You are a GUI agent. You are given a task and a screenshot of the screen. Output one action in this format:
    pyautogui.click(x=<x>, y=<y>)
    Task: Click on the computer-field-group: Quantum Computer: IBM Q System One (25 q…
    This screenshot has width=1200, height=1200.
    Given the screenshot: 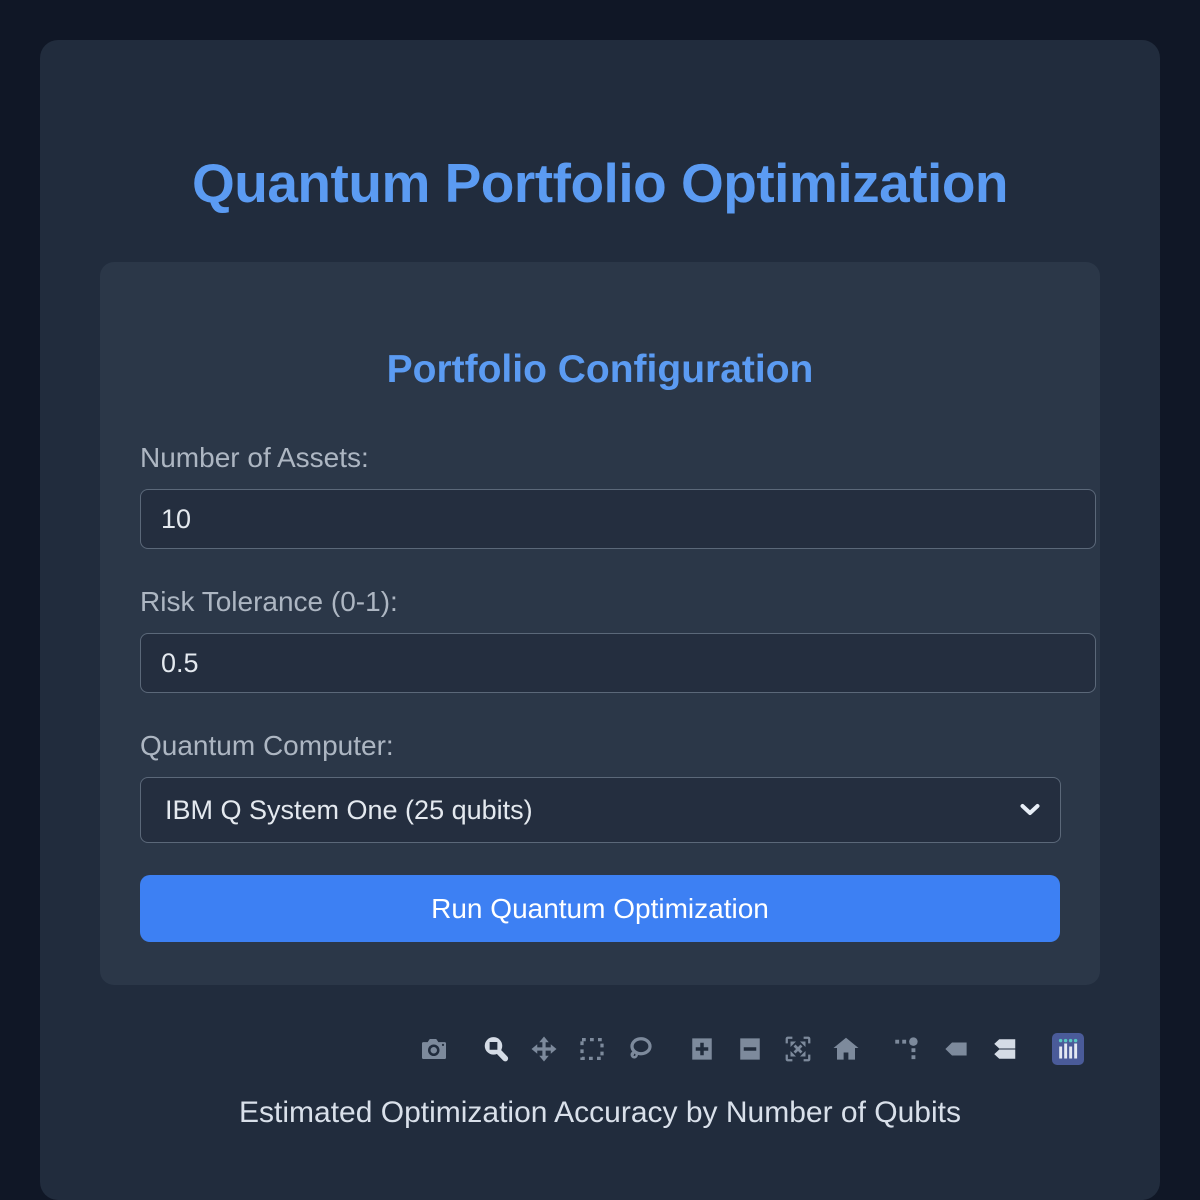 What is the action you would take?
    pyautogui.click(x=620, y=786)
    